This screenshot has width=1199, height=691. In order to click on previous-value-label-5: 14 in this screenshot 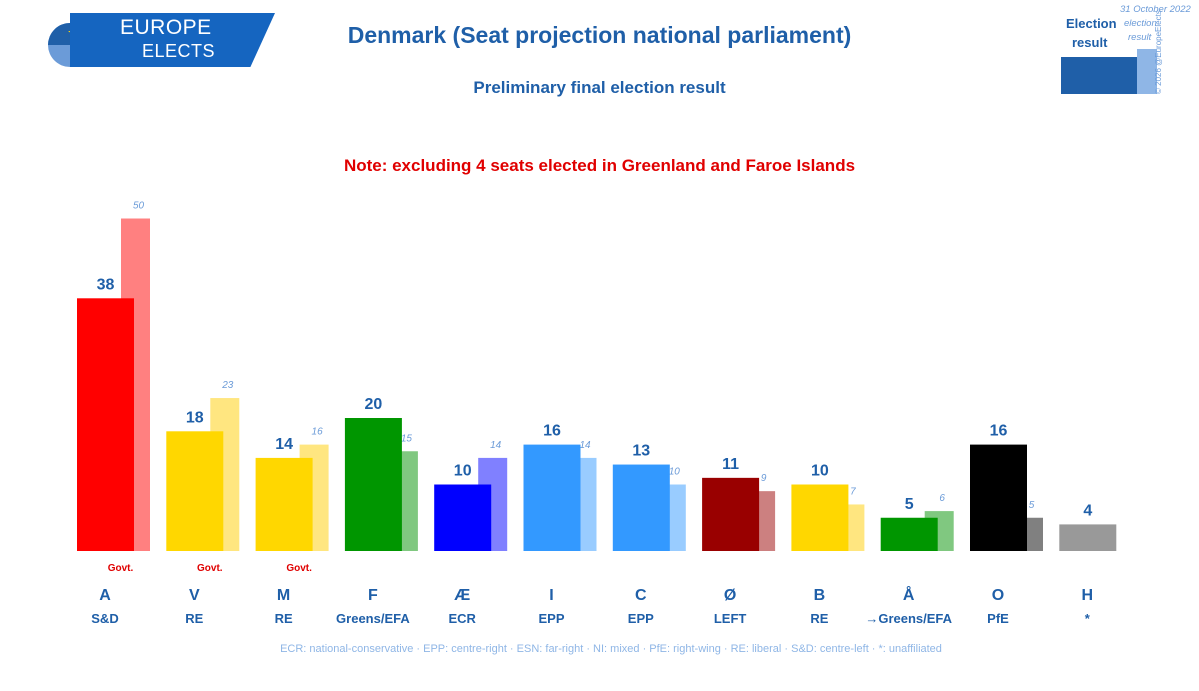, I will do `click(585, 445)`.